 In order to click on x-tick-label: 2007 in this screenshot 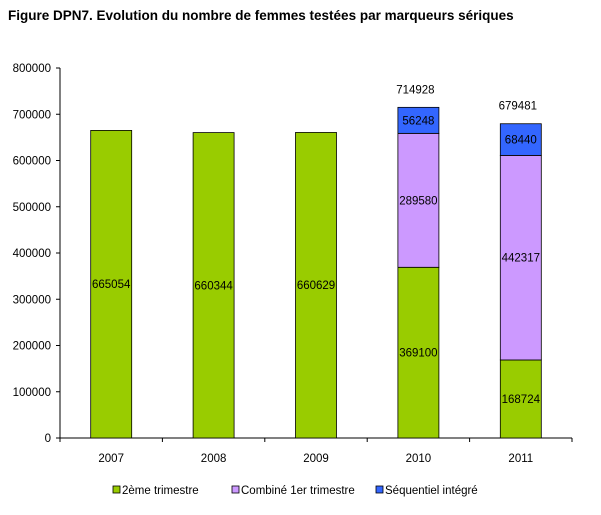, I will do `click(111, 459)`.